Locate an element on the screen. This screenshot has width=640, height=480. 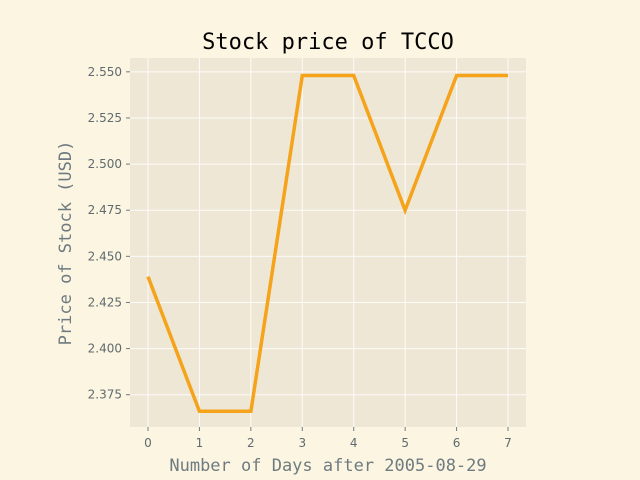
x-axis-label: Number of Days after 2005-08-29 is located at coordinates (327, 466).